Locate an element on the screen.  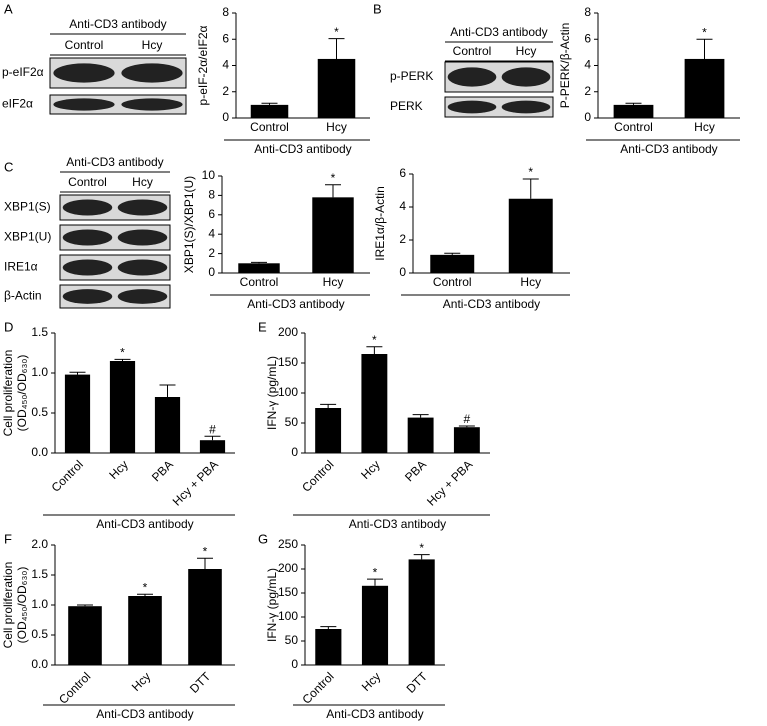
y-axis-title: IRE1α/β-Actin is located at coordinates (380, 223).